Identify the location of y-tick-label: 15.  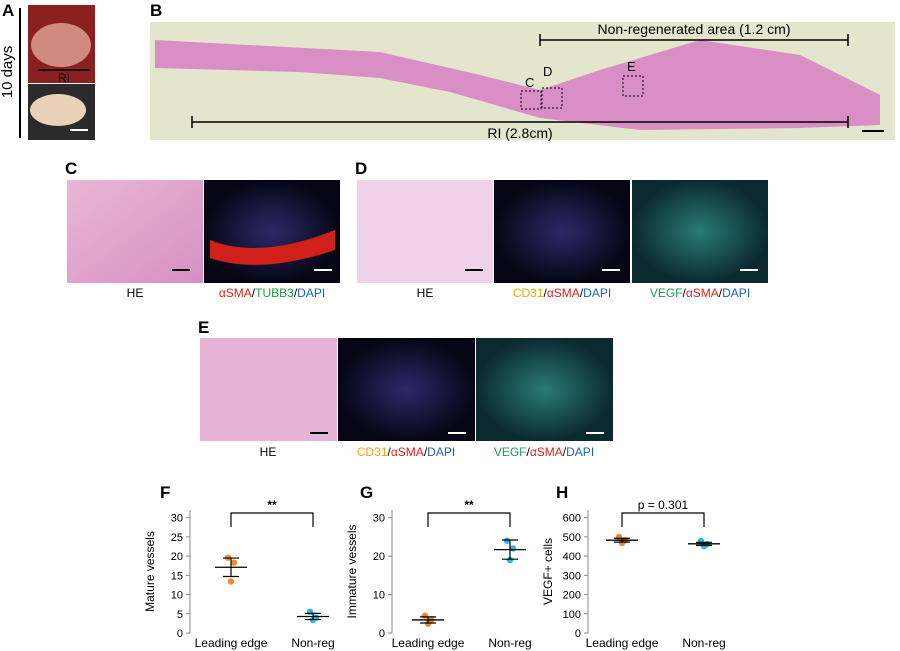
(177, 576).